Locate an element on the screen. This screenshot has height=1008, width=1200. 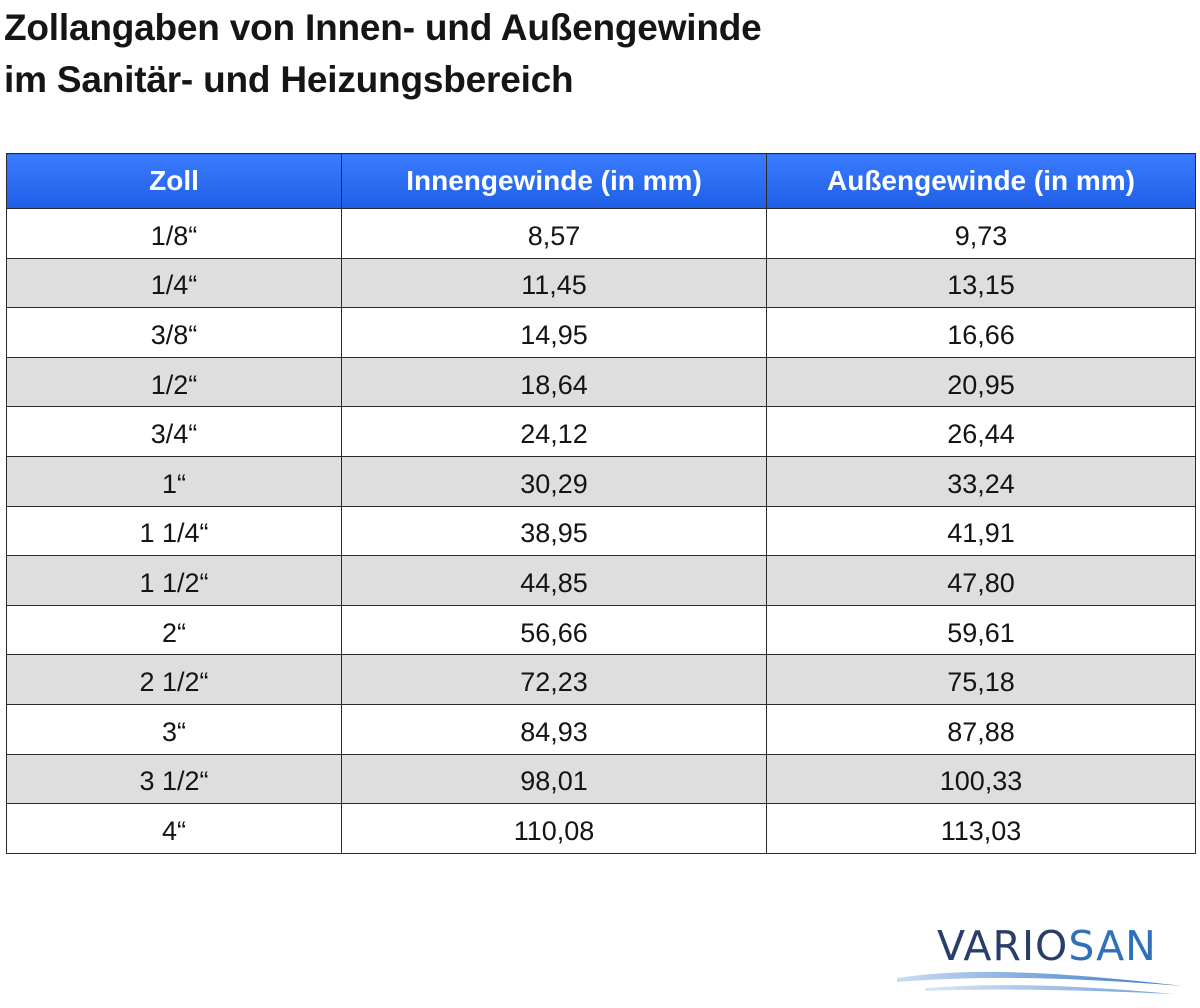
cell-innengewinde: 72,23 is located at coordinates (554, 679).